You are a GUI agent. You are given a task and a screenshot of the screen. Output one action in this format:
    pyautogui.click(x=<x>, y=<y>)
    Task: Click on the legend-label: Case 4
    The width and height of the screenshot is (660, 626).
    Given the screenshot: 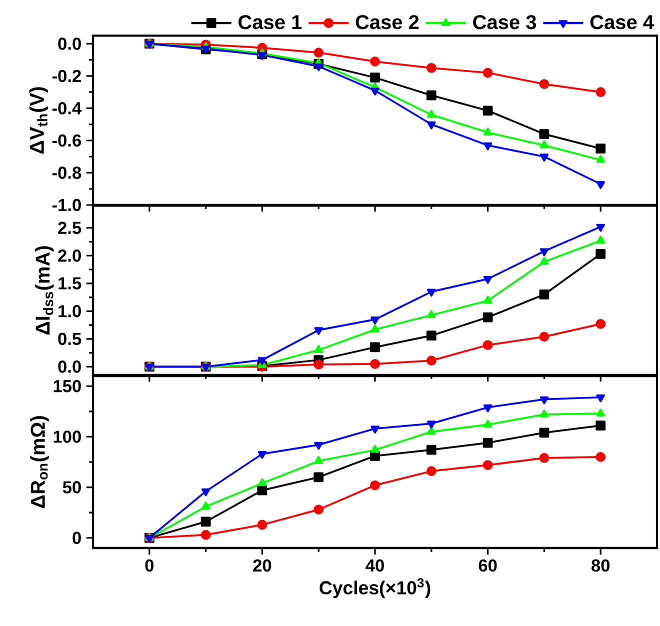 What is the action you would take?
    pyautogui.click(x=622, y=22)
    